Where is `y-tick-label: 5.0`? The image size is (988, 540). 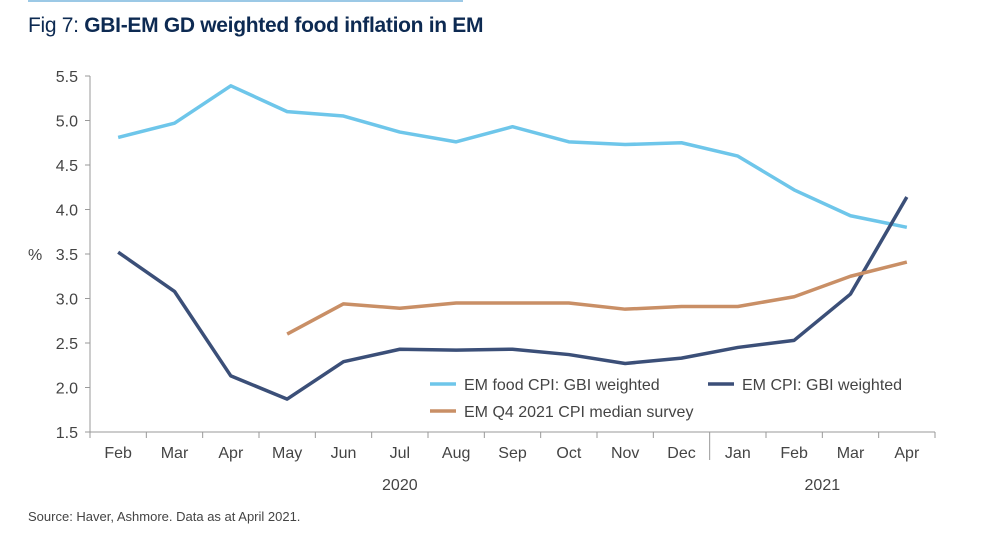
y-tick-label: 5.0 is located at coordinates (67, 122).